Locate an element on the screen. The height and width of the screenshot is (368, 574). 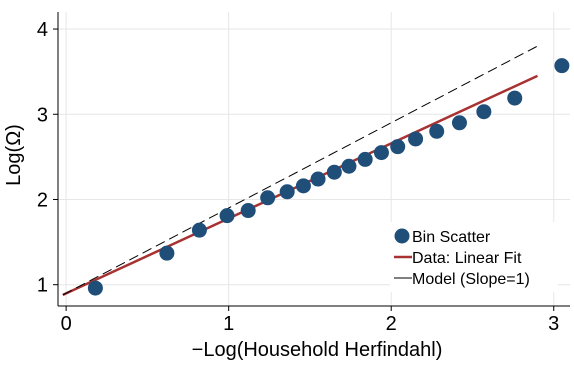
x-tick-label: 1 is located at coordinates (228, 324).